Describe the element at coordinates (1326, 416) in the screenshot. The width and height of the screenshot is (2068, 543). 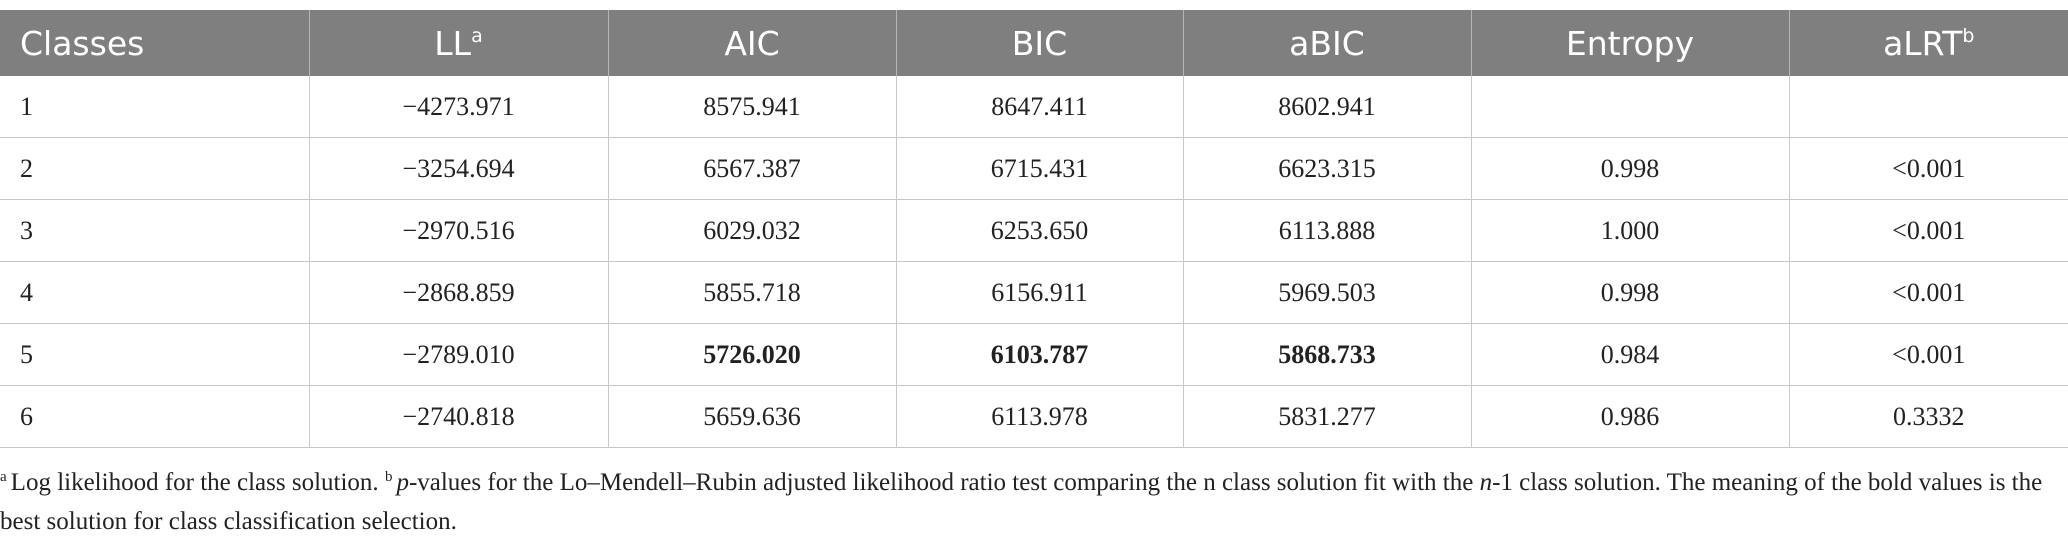
I see `table-cell: 5831.277` at that location.